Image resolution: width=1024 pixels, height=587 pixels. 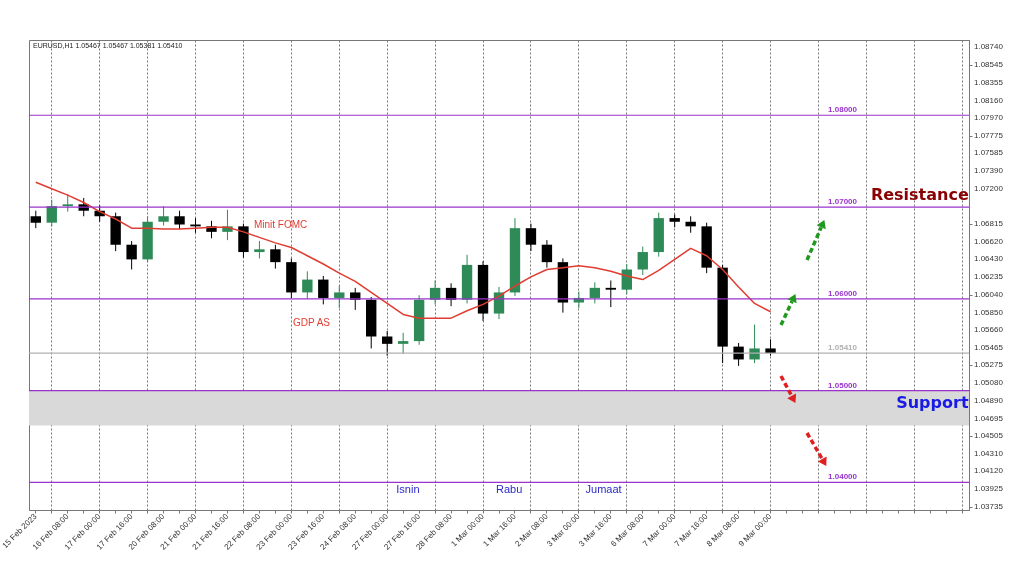 I want to click on y-tick-label: 1.07585, so click(x=989, y=153).